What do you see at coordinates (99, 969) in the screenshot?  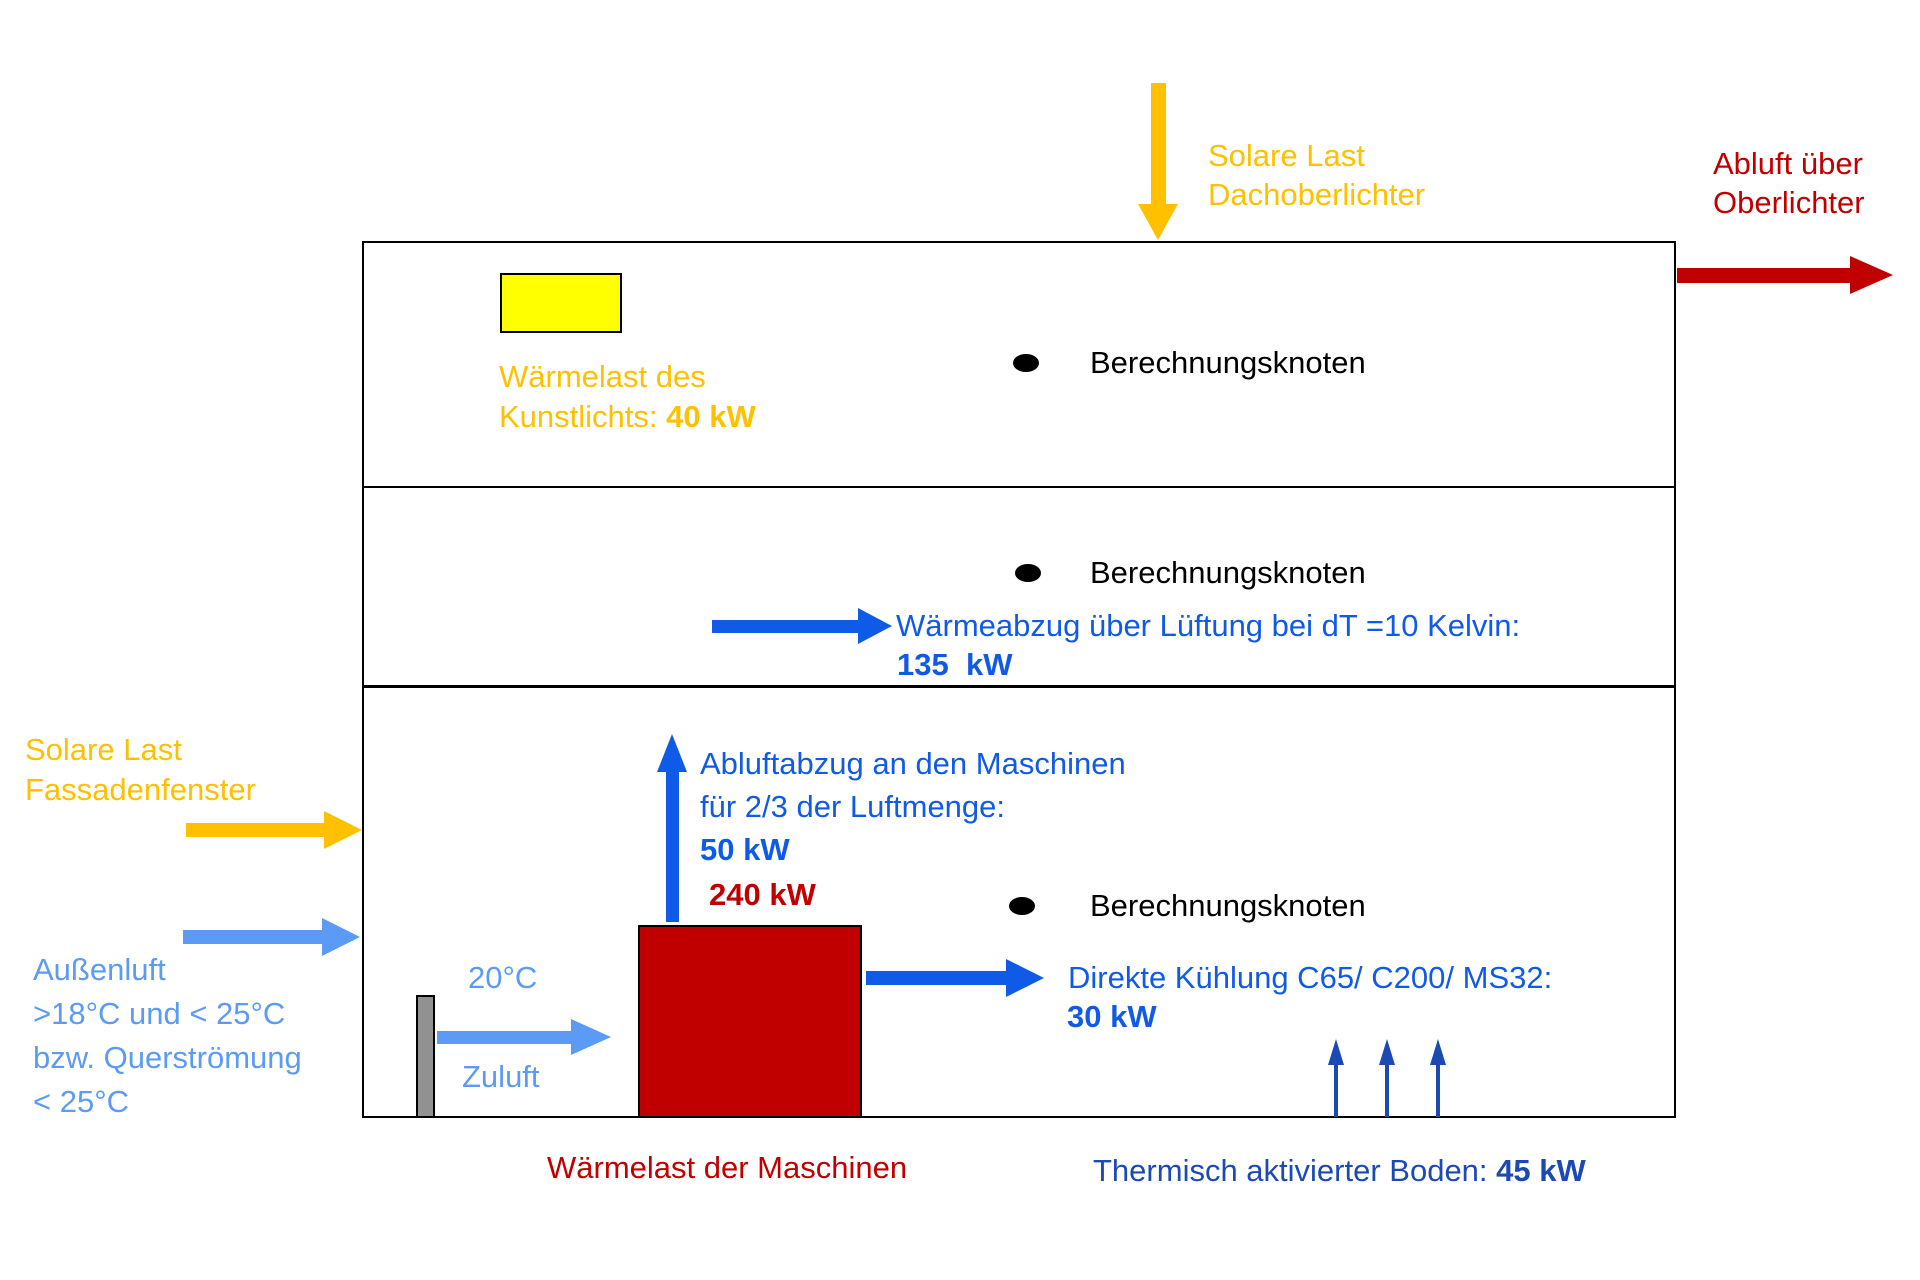 I see `outdoor-air-label-line1: Außenluft` at bounding box center [99, 969].